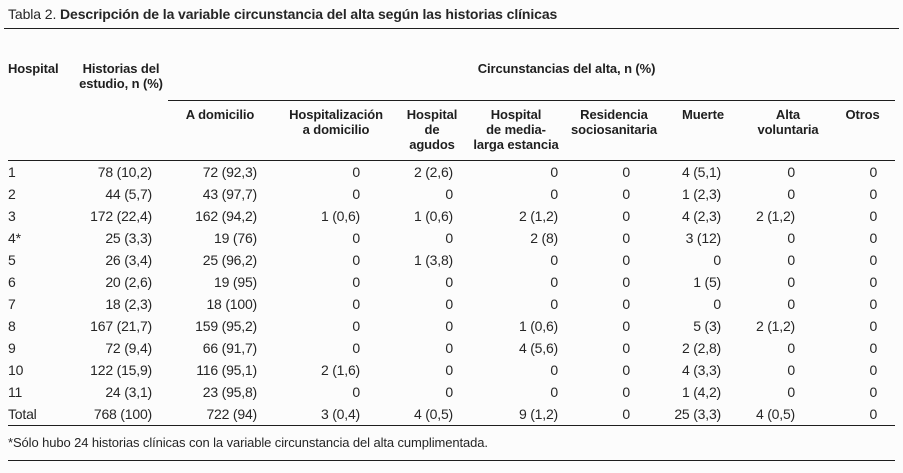 The height and width of the screenshot is (473, 903). Describe the element at coordinates (532, 65) in the screenshot. I see `group-header-circunstancias: Circunstancias del alta, n (%)` at that location.